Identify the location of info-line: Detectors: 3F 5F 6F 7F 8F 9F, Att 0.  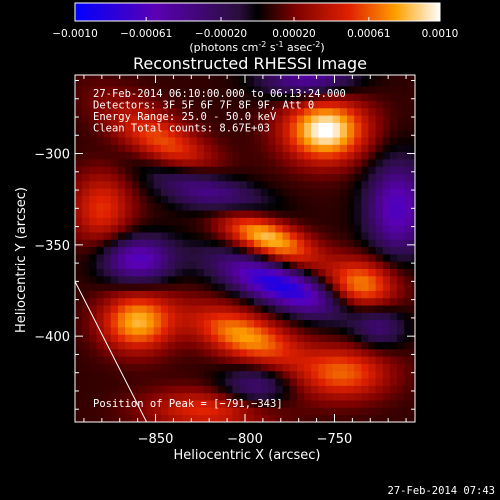
(203, 106).